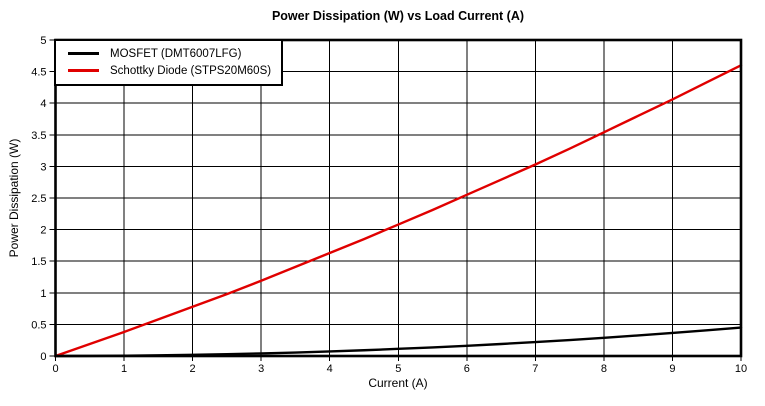  What do you see at coordinates (193, 369) in the screenshot?
I see `x-tick-label: 2` at bounding box center [193, 369].